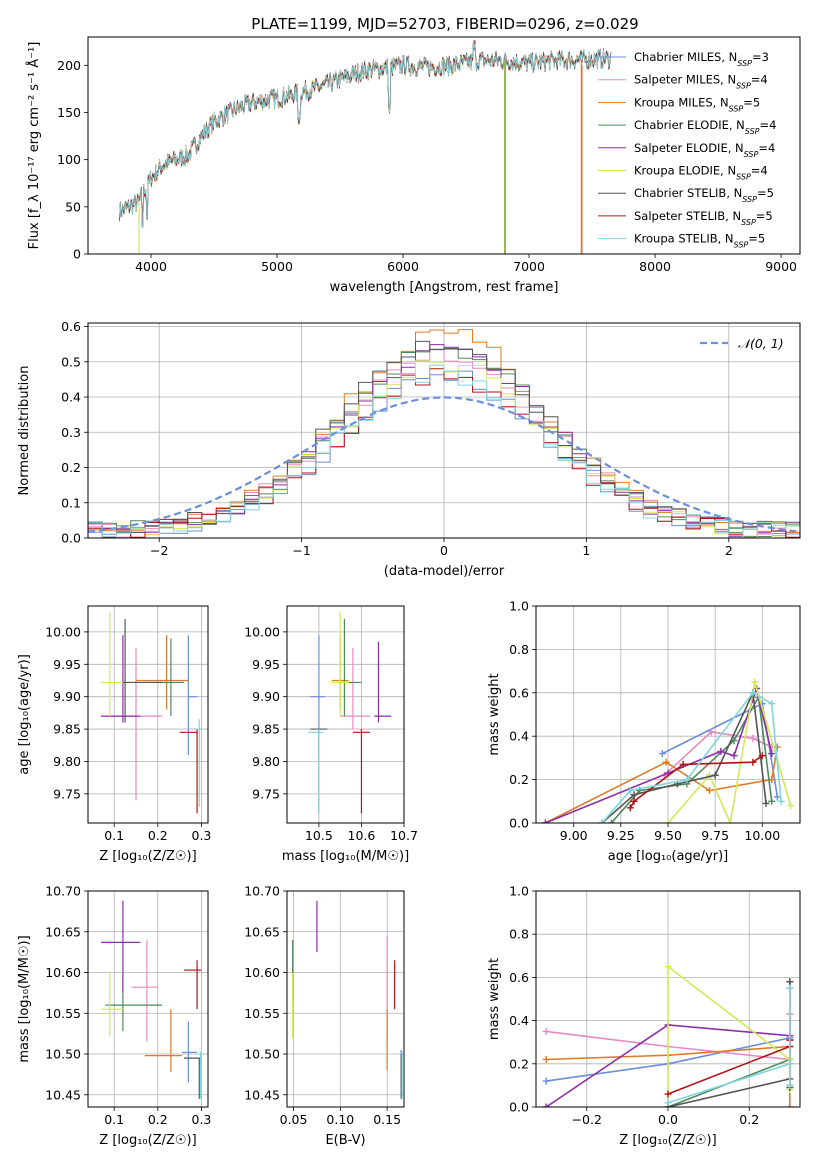 The height and width of the screenshot is (1170, 819). Describe the element at coordinates (294, 1119) in the screenshot. I see `x-tick-label: 0.05` at that location.